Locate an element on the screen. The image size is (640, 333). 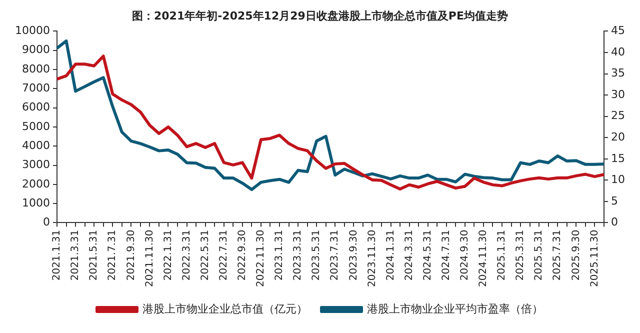
y-tick-label: 1000 is located at coordinates (36, 203).